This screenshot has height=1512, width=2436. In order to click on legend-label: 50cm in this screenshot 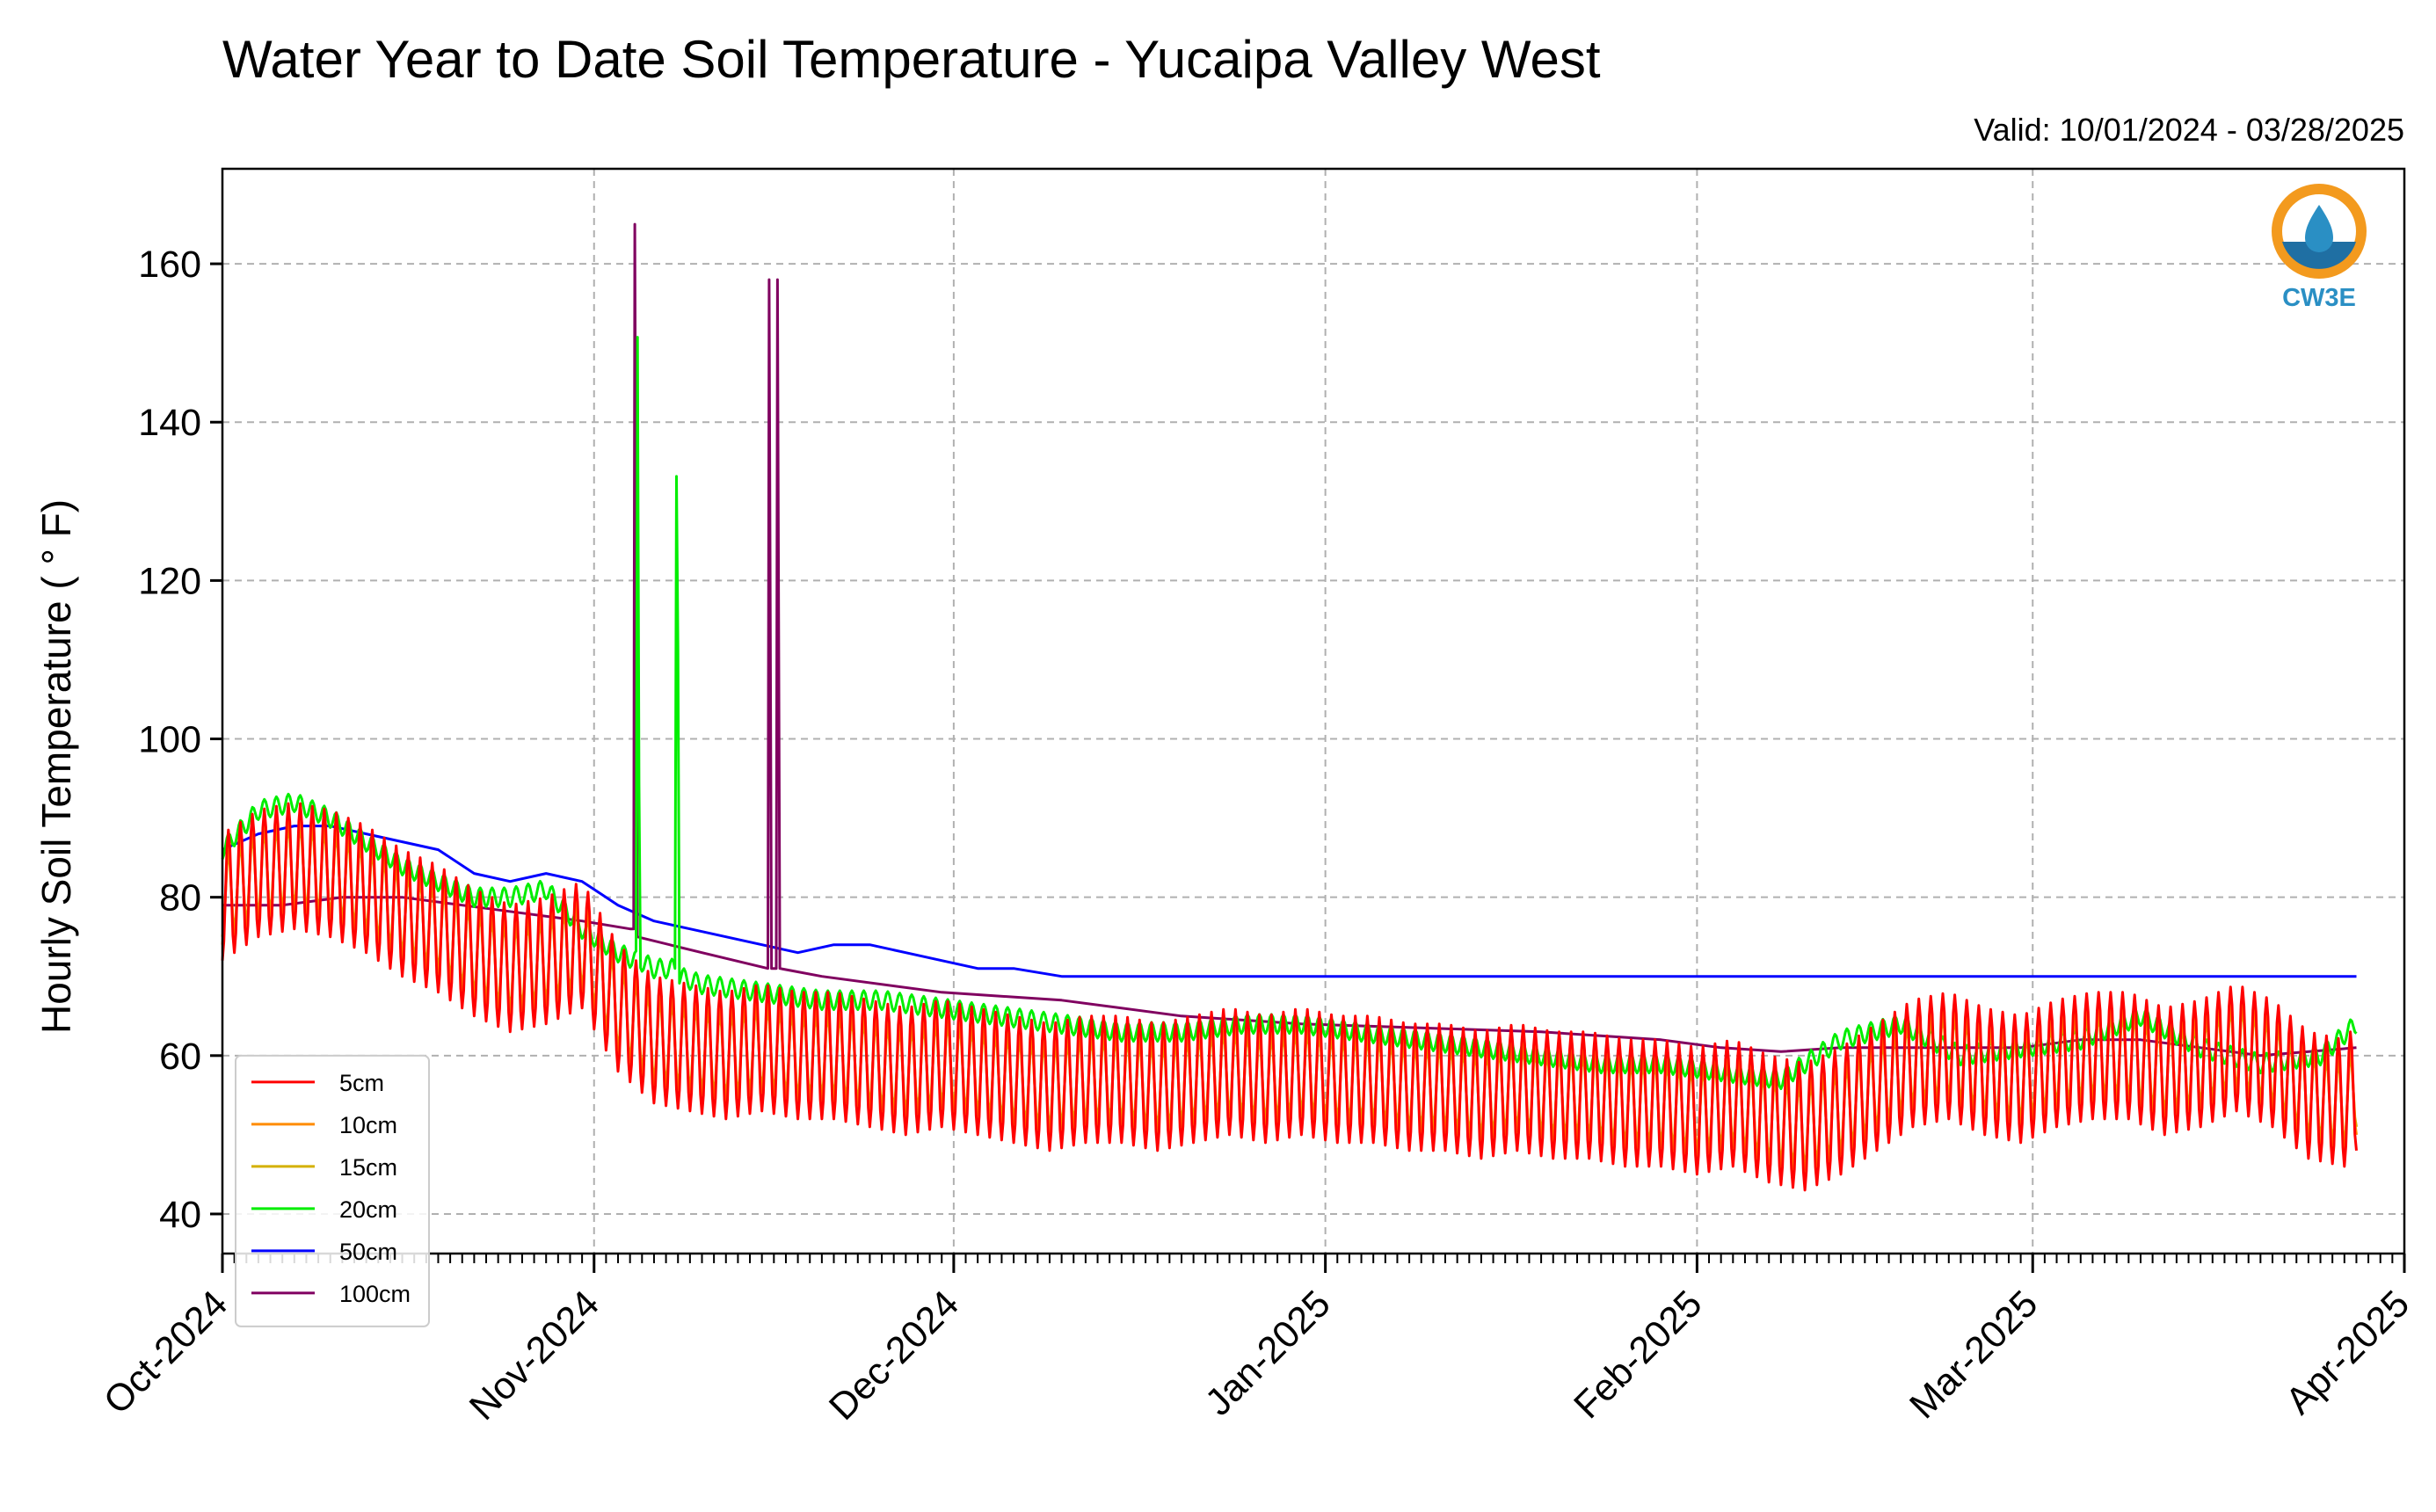, I will do `click(368, 1252)`.